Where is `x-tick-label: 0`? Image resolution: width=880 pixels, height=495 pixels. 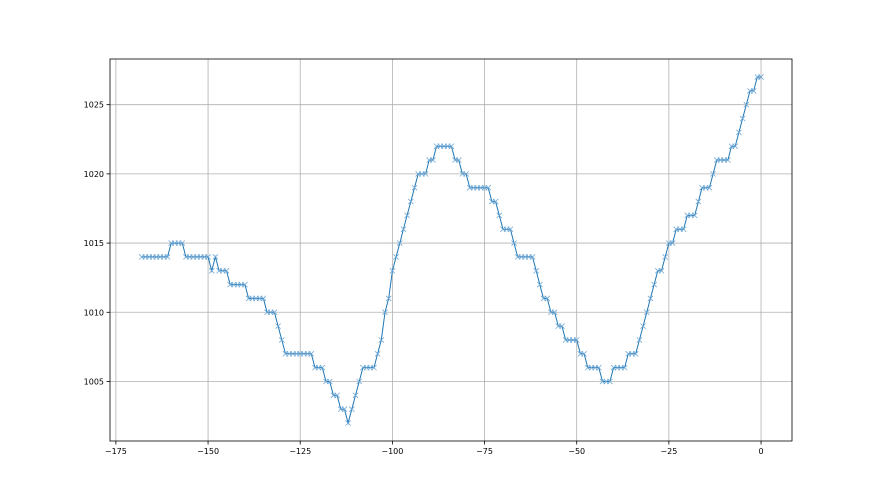 x-tick-label: 0 is located at coordinates (760, 451).